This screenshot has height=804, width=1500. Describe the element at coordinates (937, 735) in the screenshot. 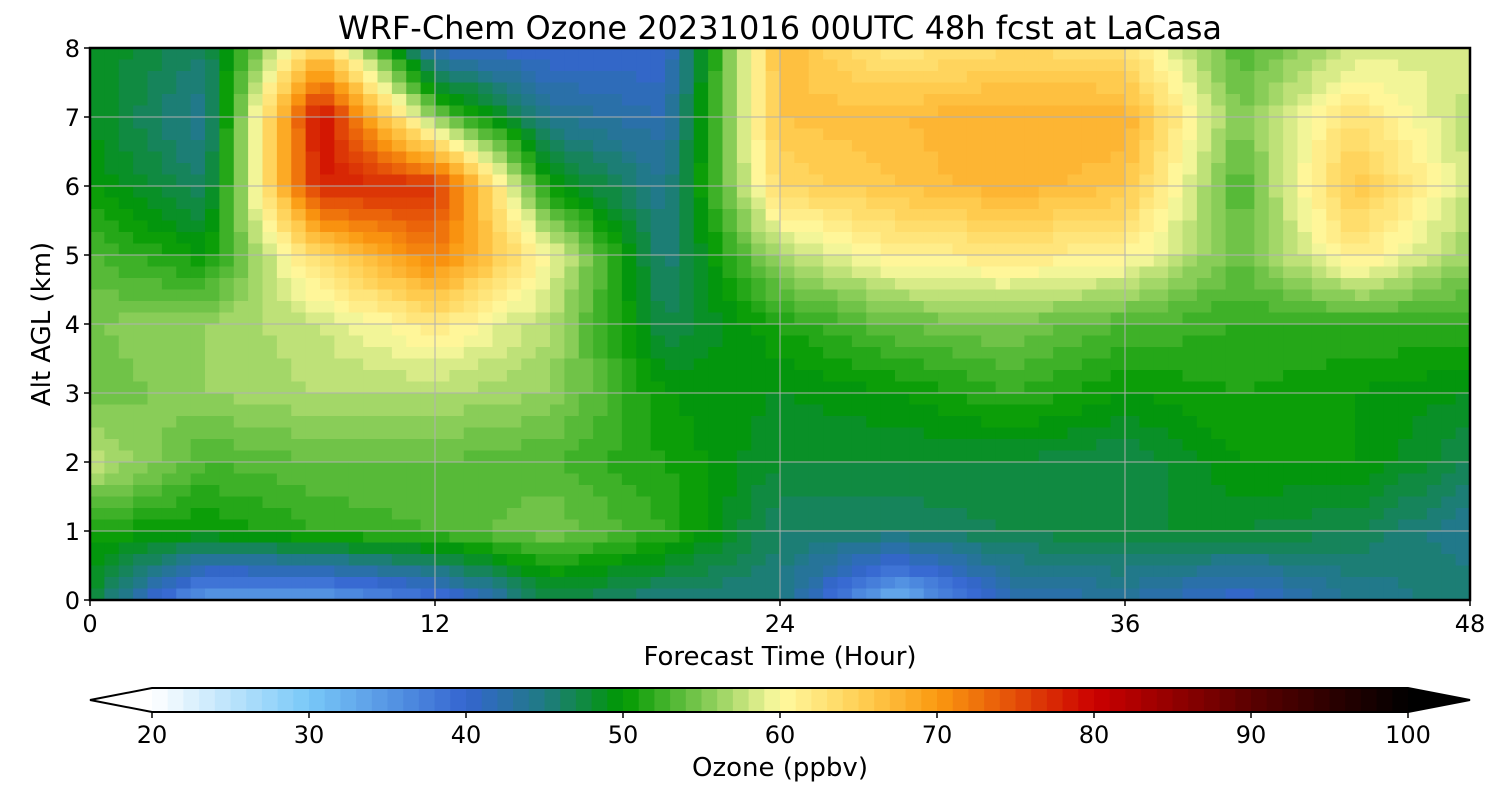

I see `colorbar-tick-label: 70` at that location.